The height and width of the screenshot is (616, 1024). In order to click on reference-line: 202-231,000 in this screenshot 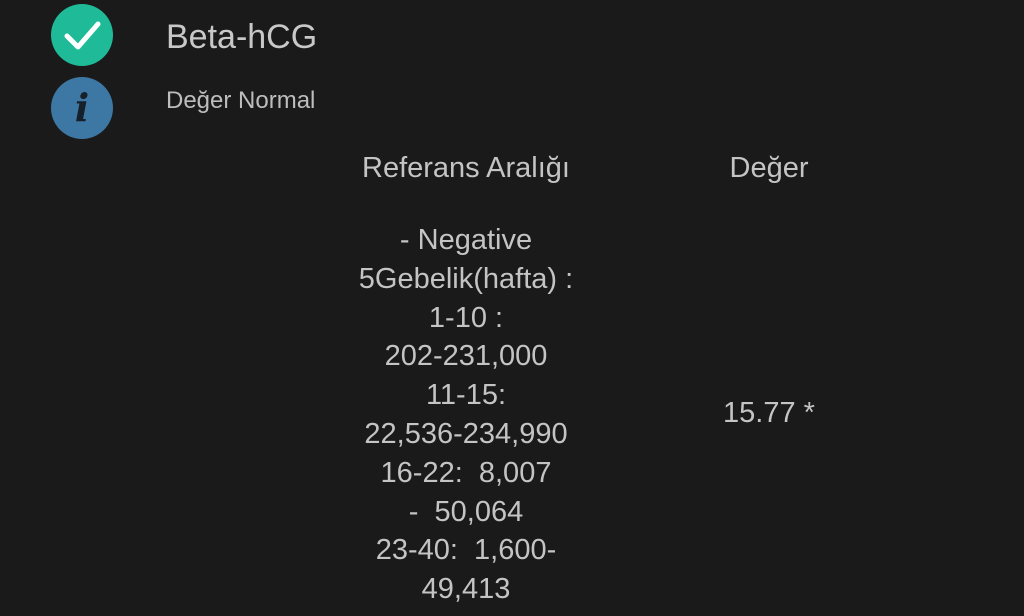, I will do `click(466, 356)`.